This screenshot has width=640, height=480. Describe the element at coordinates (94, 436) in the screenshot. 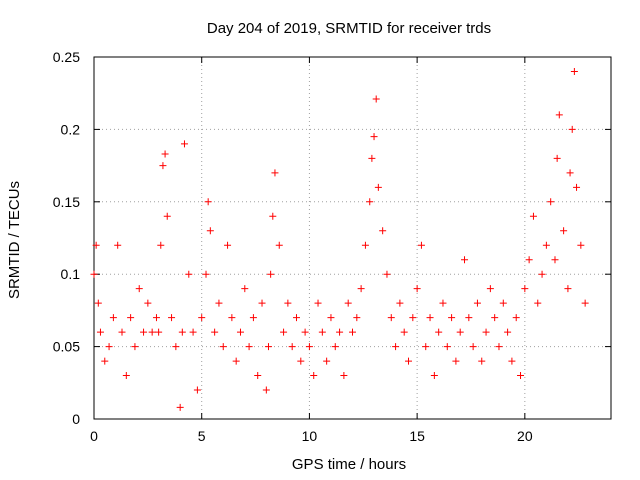

I see `x-tick-label: 0` at that location.